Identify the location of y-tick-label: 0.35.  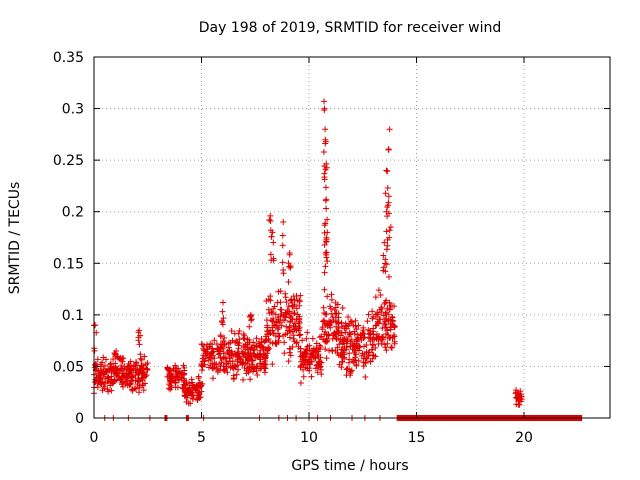
(68, 58).